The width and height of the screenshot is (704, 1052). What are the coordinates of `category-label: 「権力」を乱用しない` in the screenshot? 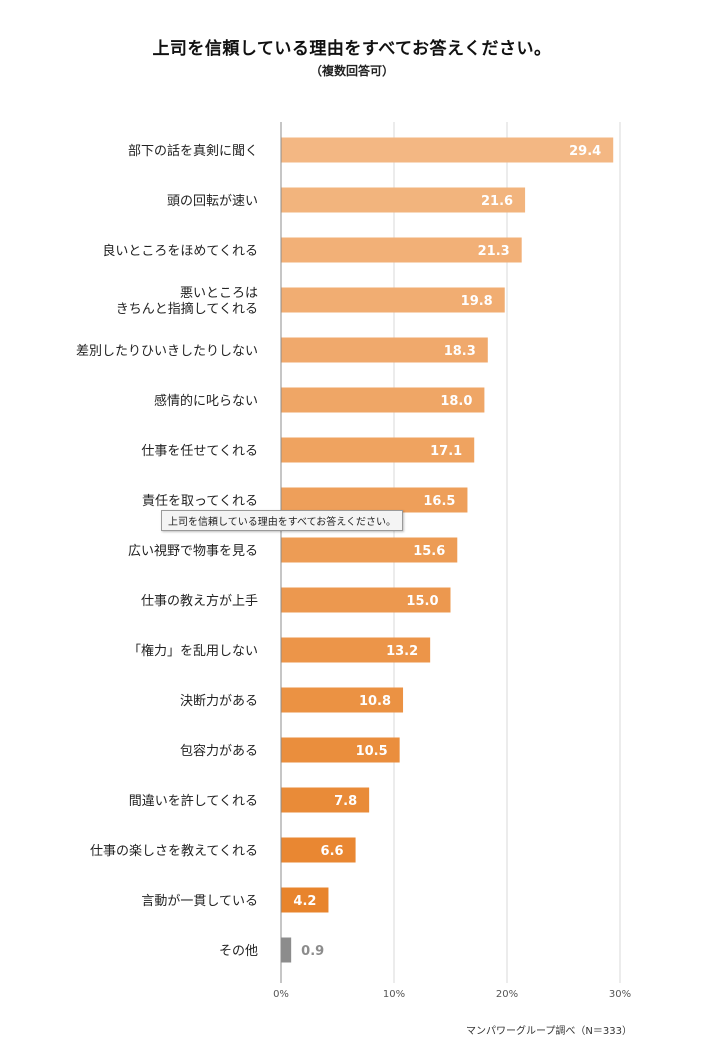 It's located at (193, 651).